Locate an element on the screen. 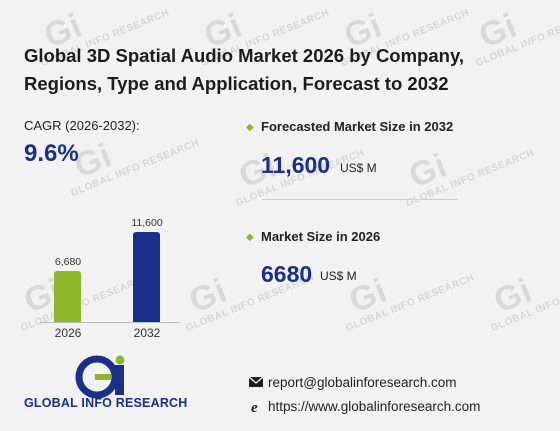 This screenshot has height=431, width=560. chart-axis is located at coordinates (110, 322).